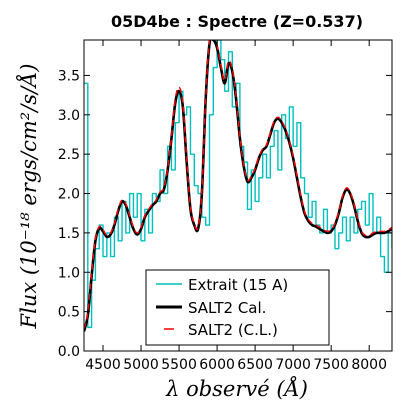 Image resolution: width=400 pixels, height=400 pixels. I want to click on x-tick-label: 5500, so click(179, 365).